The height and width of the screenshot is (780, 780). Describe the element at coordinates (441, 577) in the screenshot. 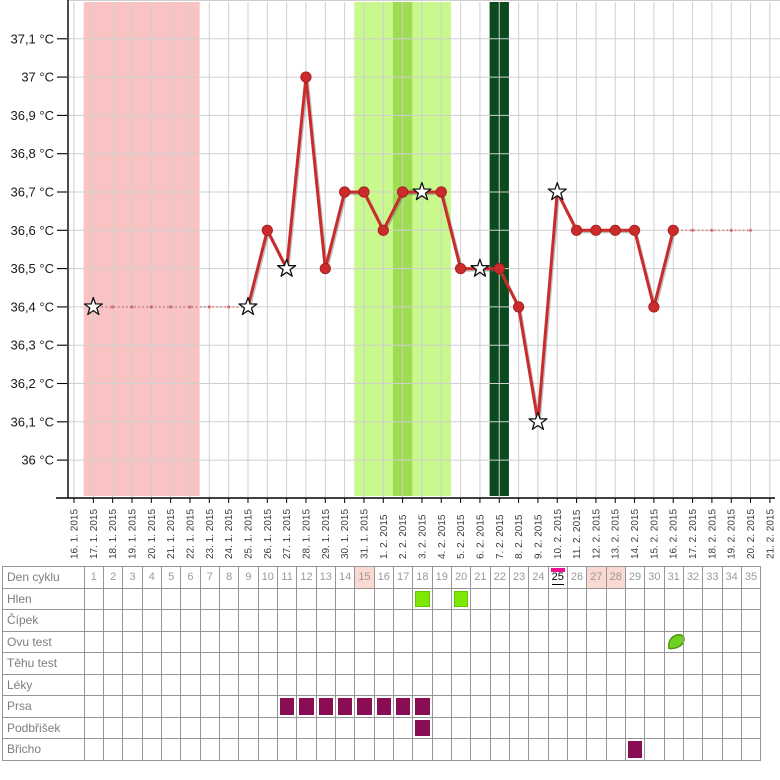

I see `day-cell-19: 19` at that location.